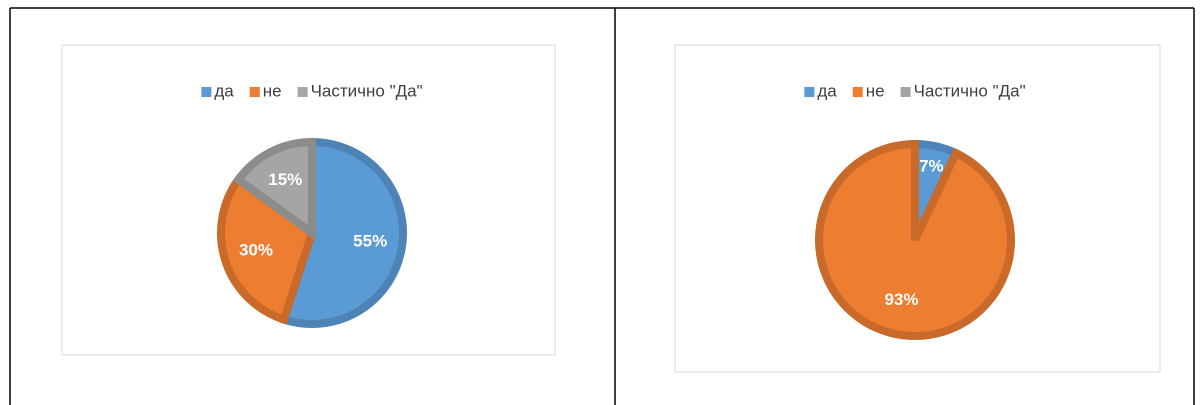  I want to click on data-label: 7%, so click(931, 165).